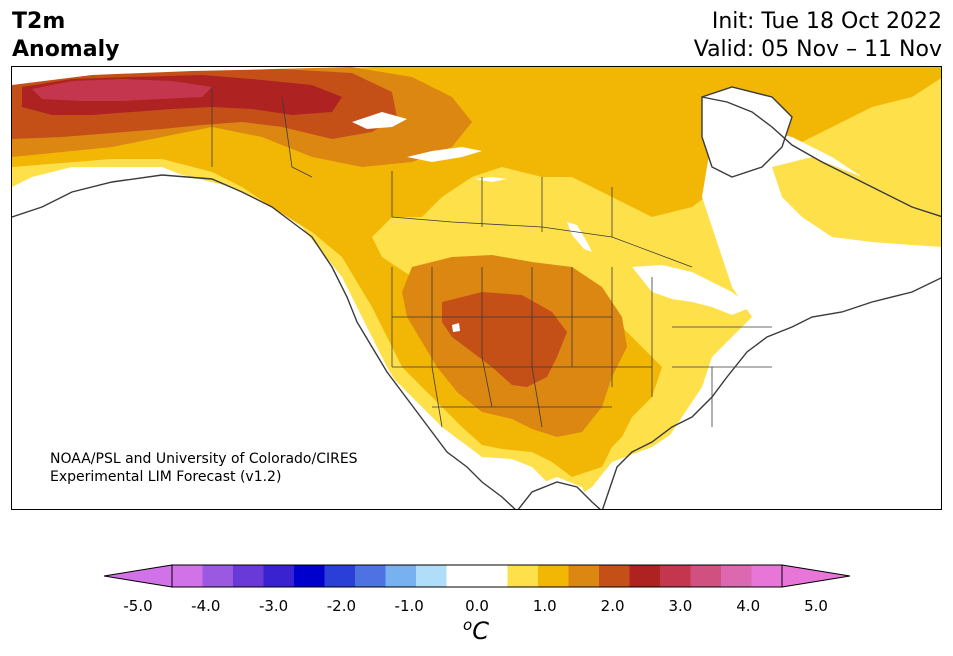 The image size is (953, 656). Describe the element at coordinates (817, 49) in the screenshot. I see `valid-period: Valid: 05 Nov – 11 Nov` at that location.